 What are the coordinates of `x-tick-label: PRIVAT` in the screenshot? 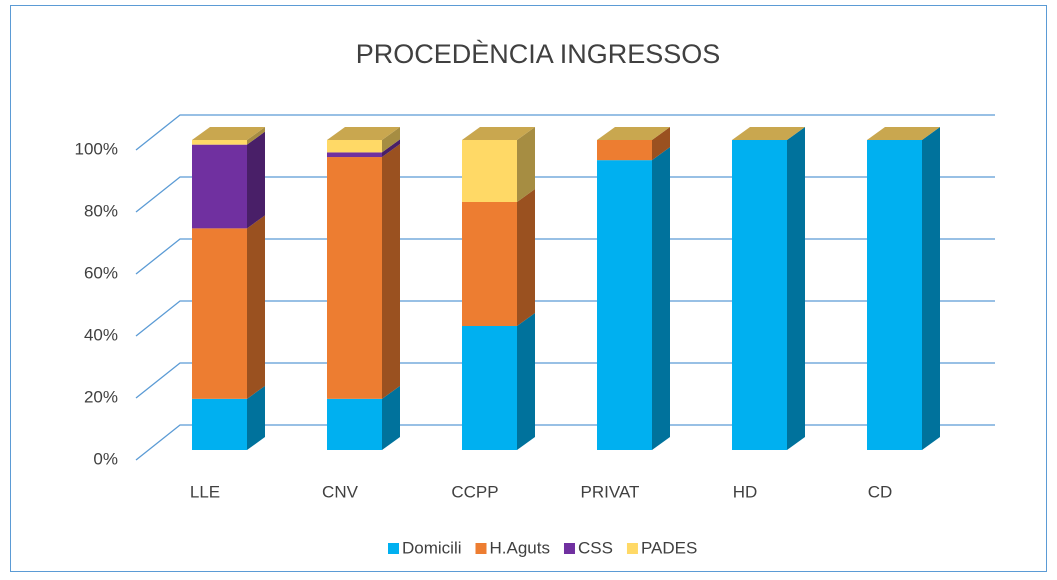 It's located at (610, 491).